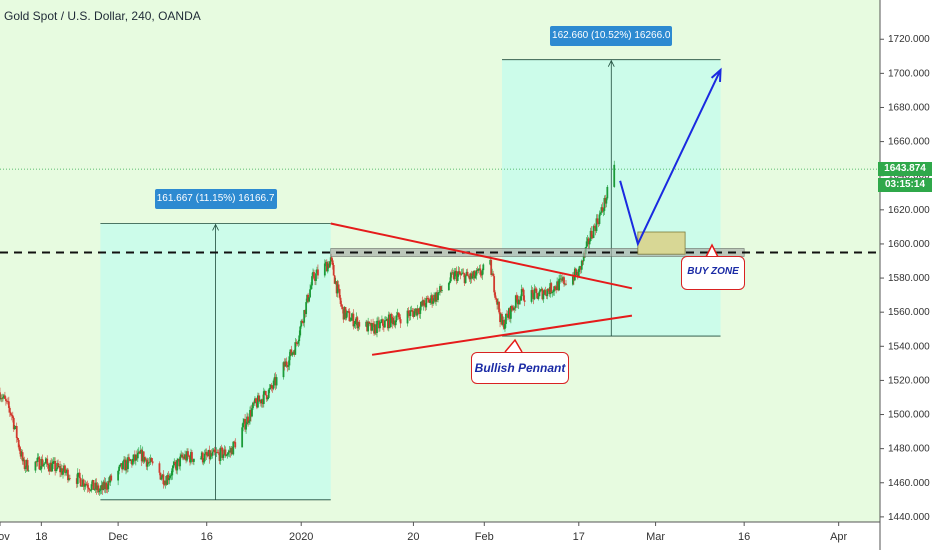  Describe the element at coordinates (513, 345) in the screenshot. I see `pennant-label-pointer` at that location.